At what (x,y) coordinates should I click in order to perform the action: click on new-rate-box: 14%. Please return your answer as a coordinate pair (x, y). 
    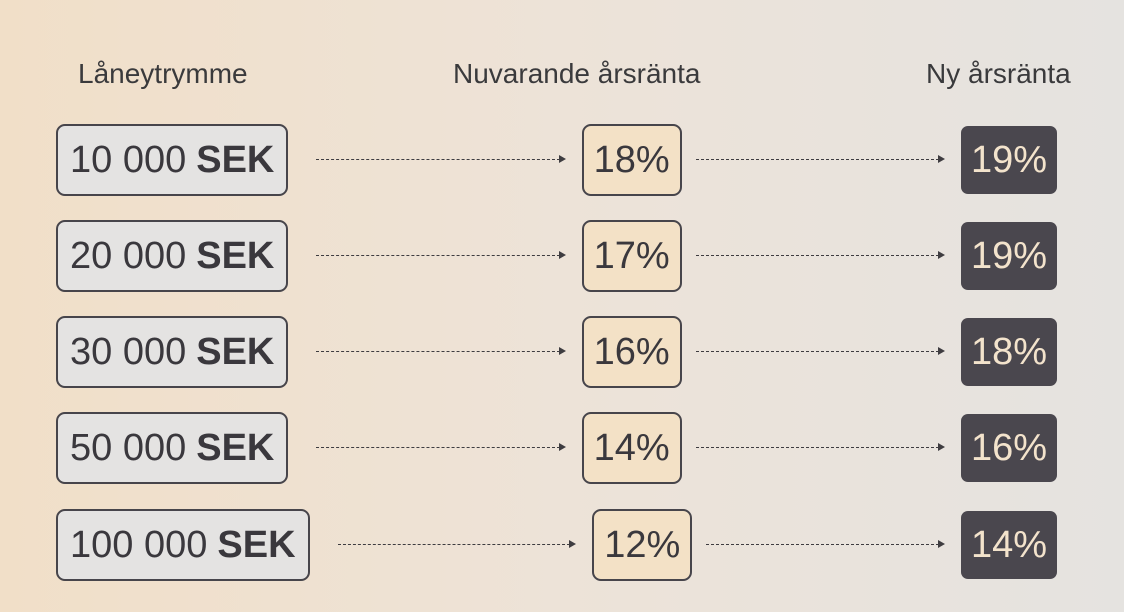
    Looking at the image, I should click on (1009, 545).